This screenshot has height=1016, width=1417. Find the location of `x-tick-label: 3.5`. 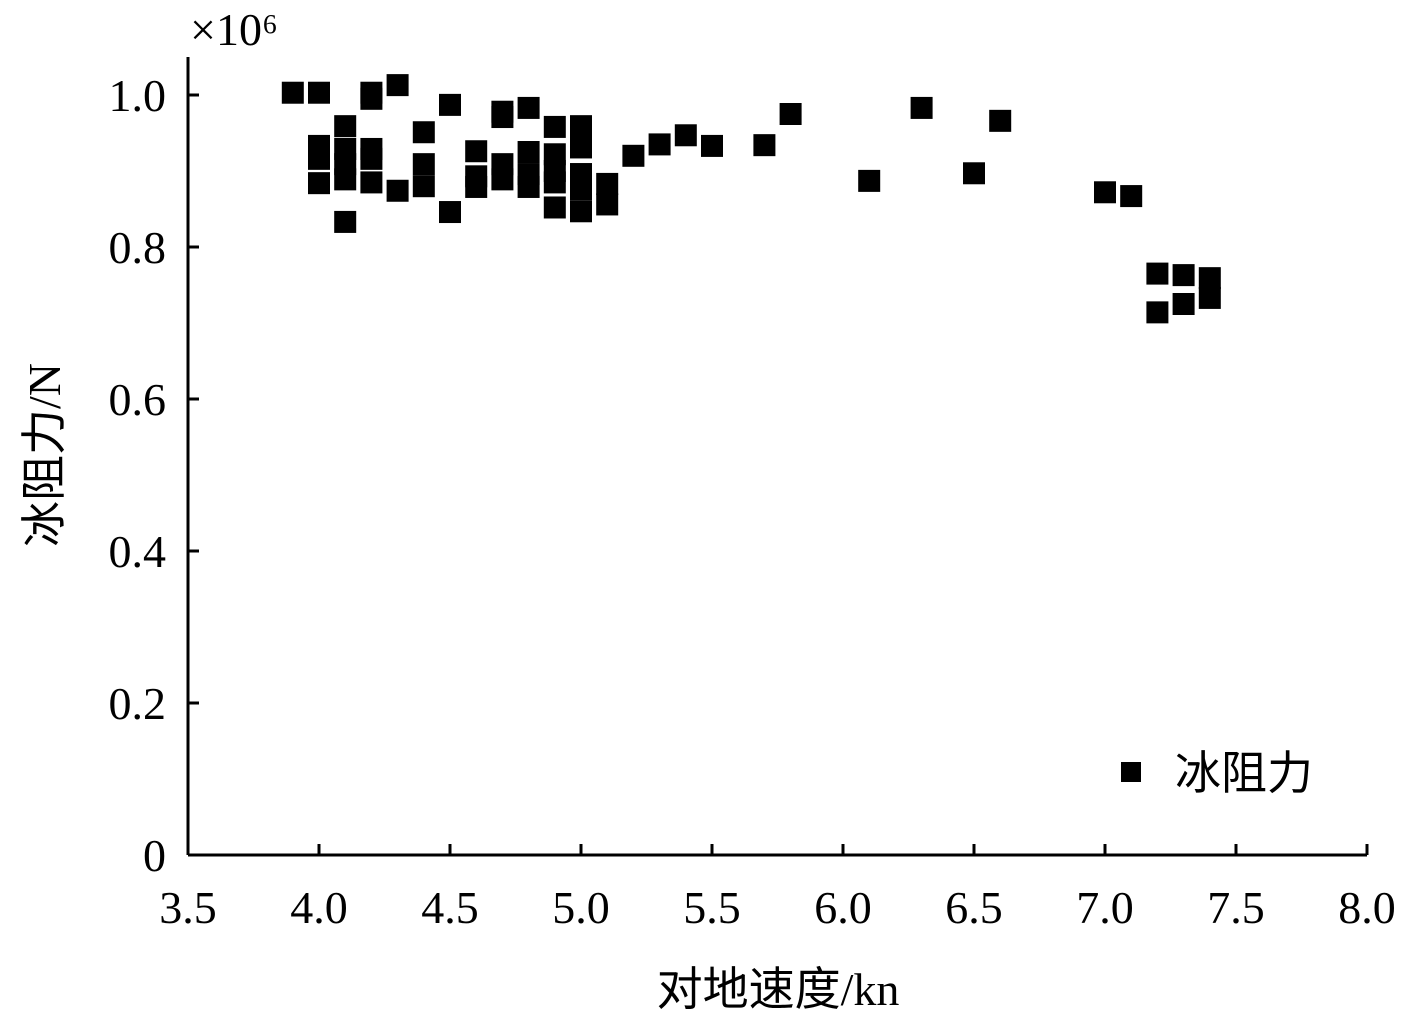

x-tick-label: 3.5 is located at coordinates (188, 907).